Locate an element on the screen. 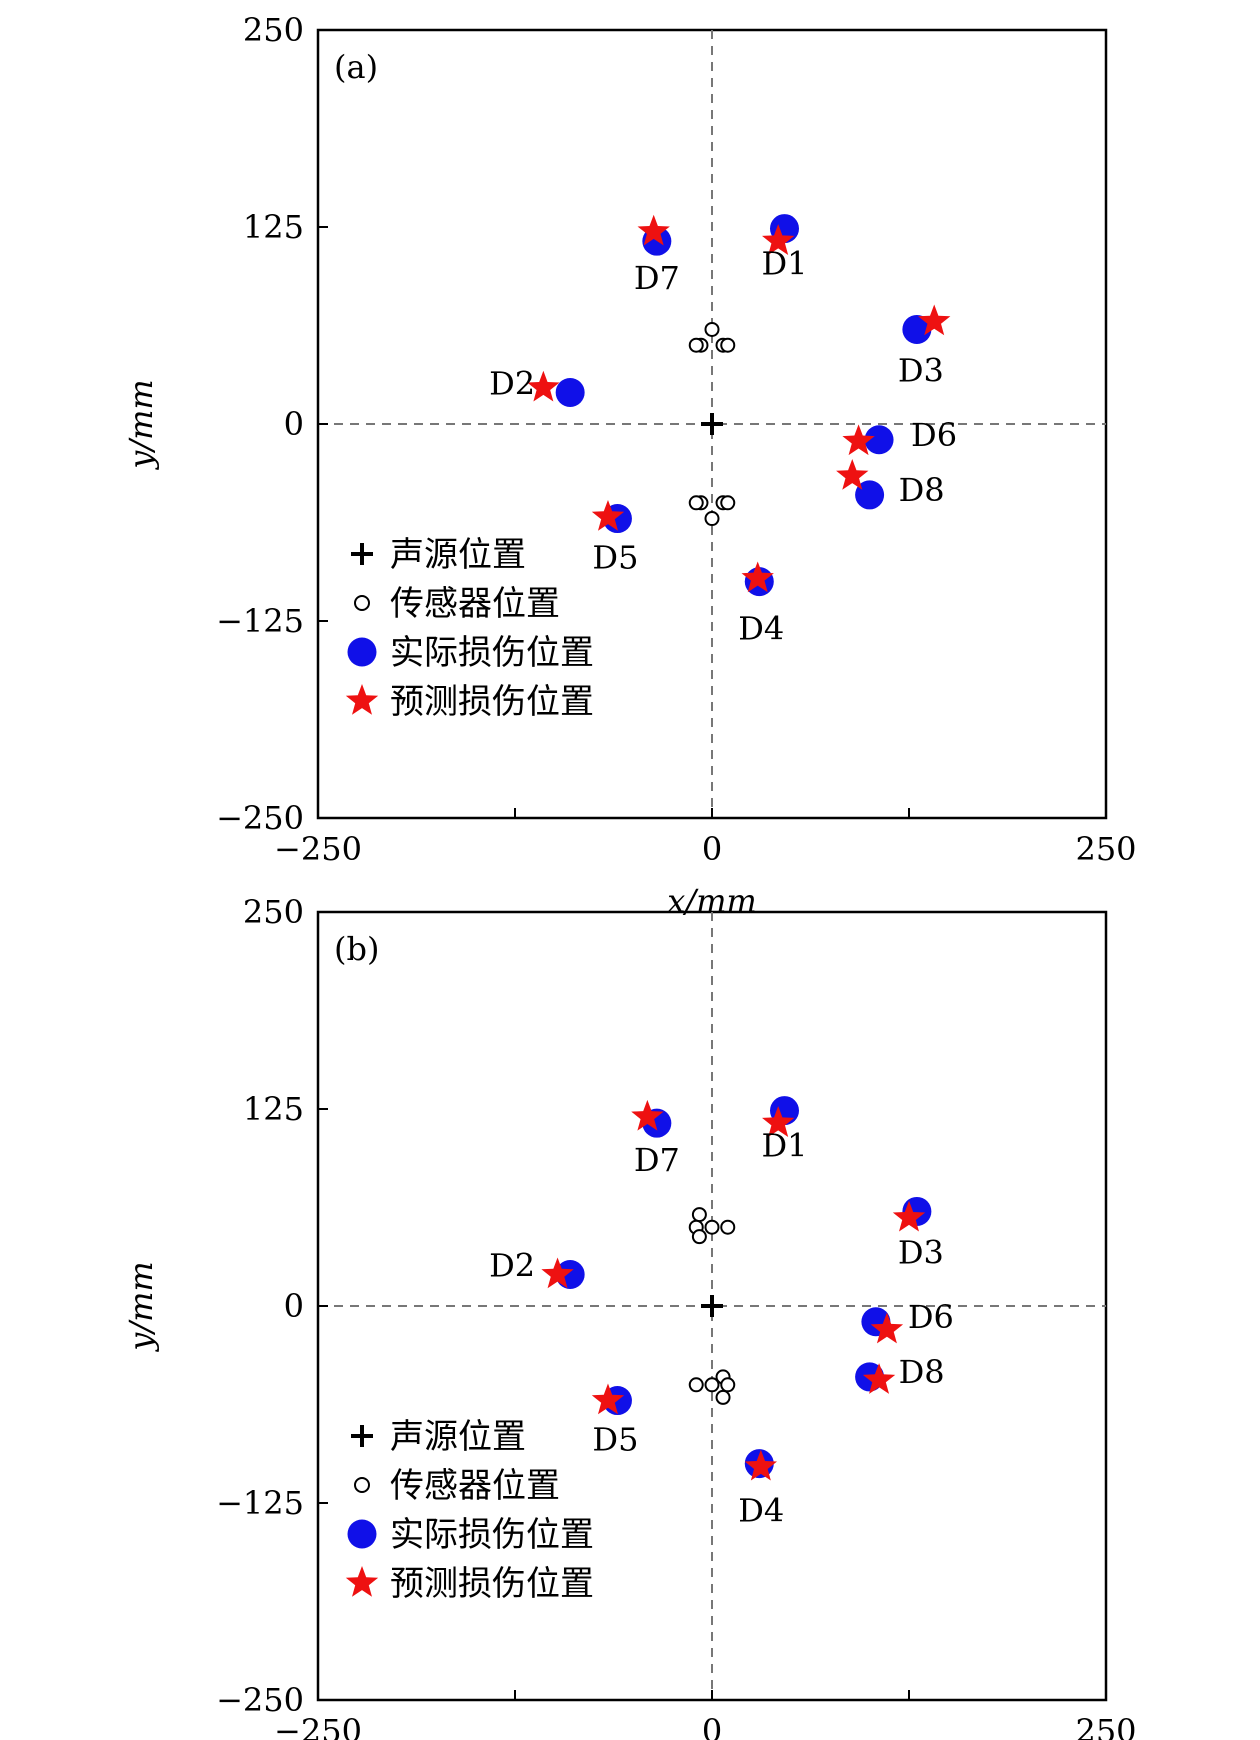  panel-label: (b) is located at coordinates (356, 949).